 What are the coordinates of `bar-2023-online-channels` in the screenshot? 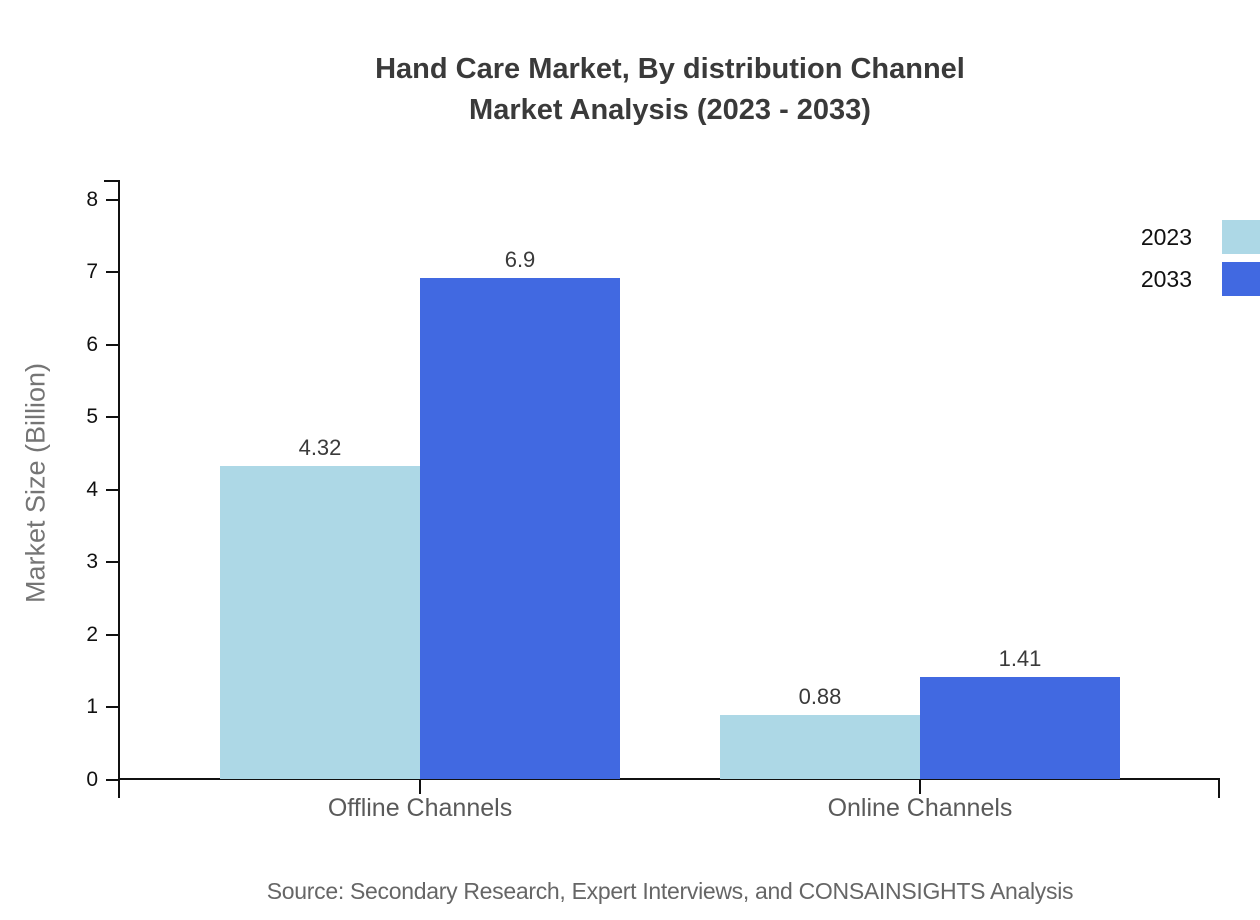 It's located at (820, 747).